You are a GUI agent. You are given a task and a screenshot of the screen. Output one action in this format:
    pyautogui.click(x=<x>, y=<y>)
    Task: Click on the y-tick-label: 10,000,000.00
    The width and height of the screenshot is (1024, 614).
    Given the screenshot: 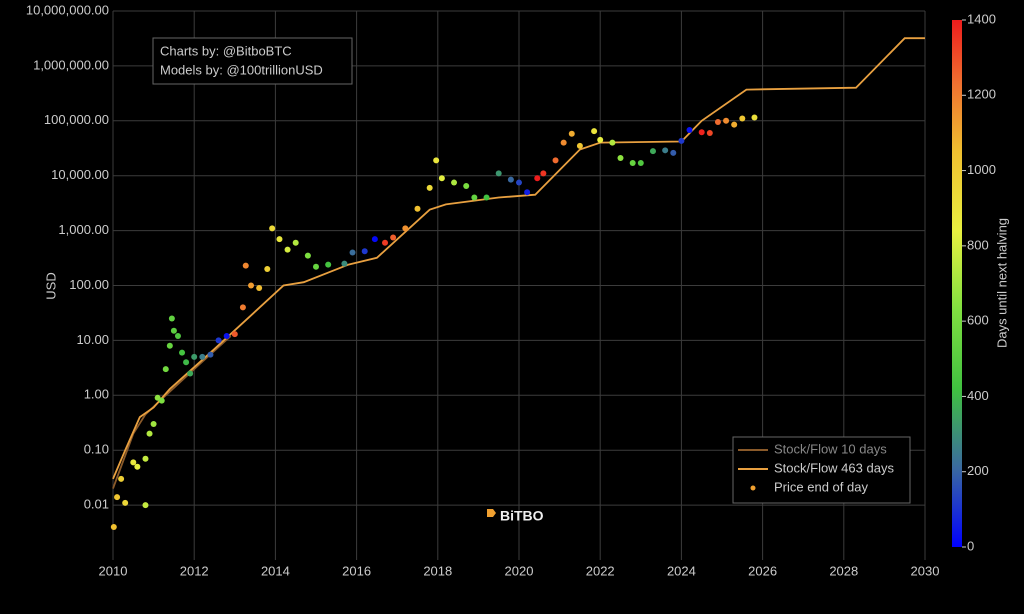 What is the action you would take?
    pyautogui.click(x=67, y=9)
    